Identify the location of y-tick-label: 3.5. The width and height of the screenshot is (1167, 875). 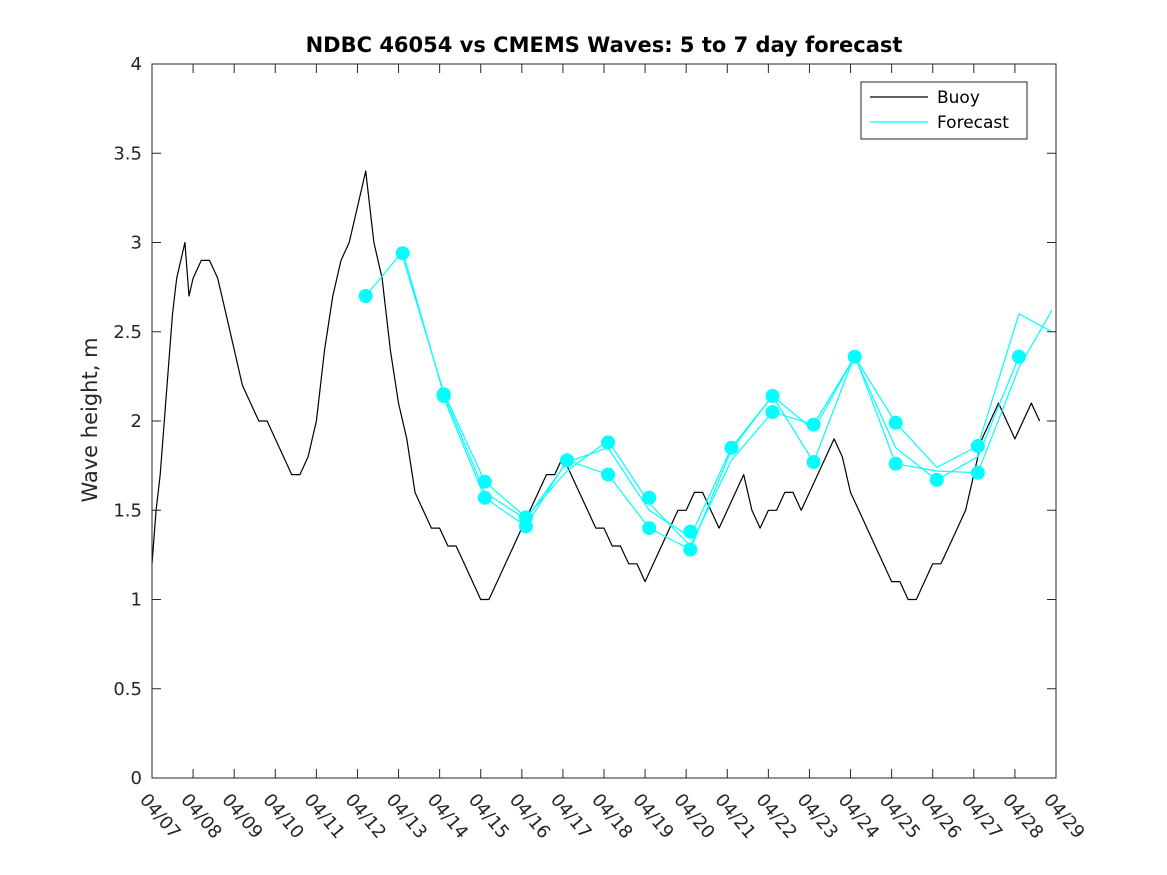
(127, 153).